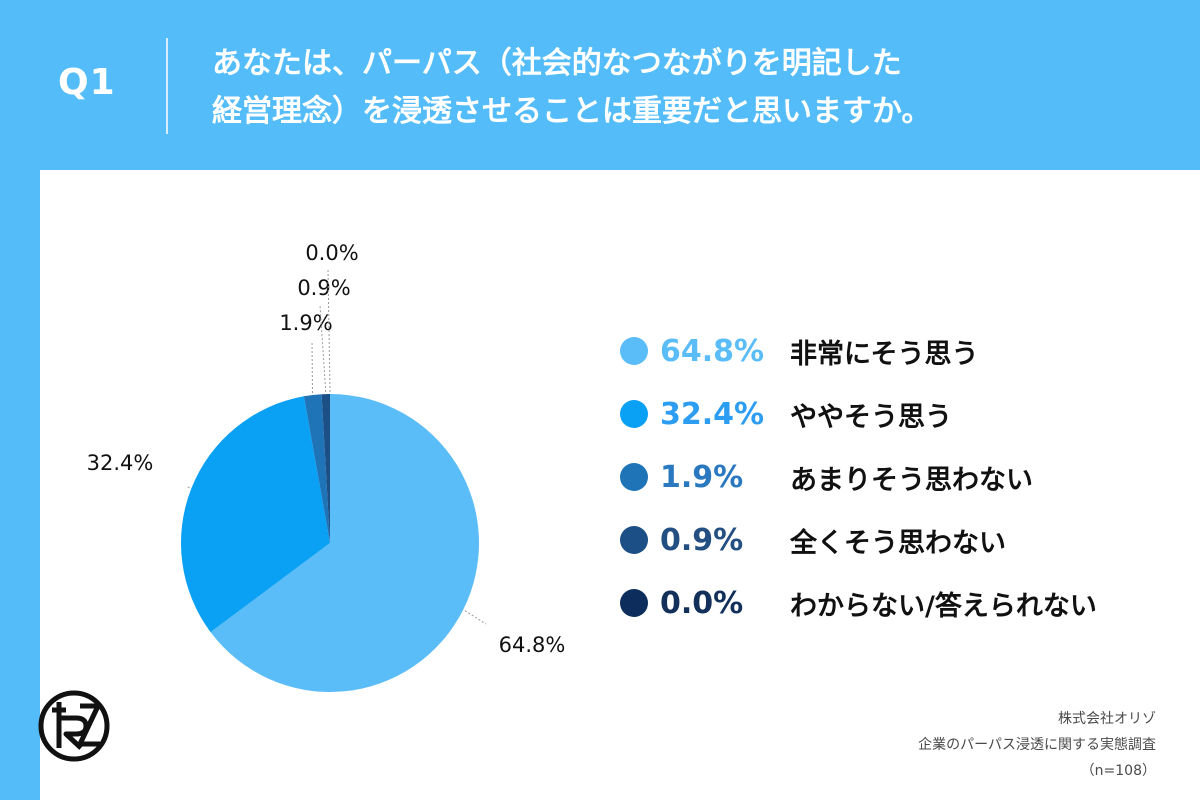 The width and height of the screenshot is (1200, 800). What do you see at coordinates (702, 477) in the screenshot?
I see `legend-percent: 1.9%` at bounding box center [702, 477].